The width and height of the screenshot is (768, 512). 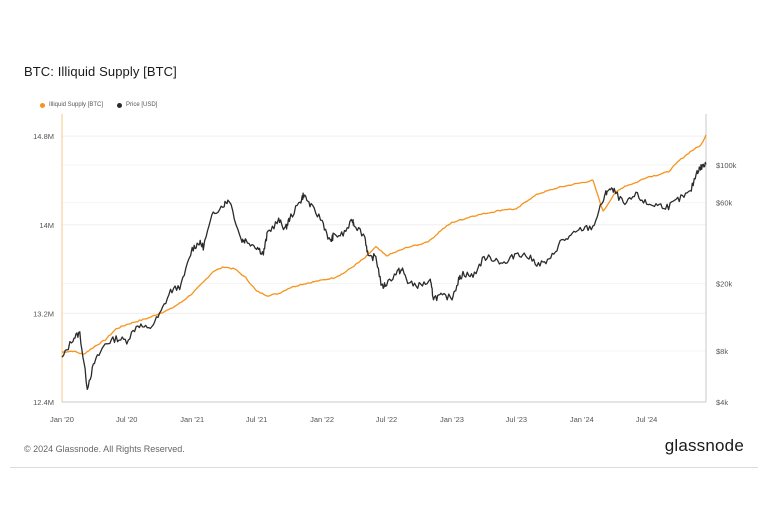 I want to click on copyright-text: © 2024 Glassnode. All Rights Reserved., so click(x=104, y=449).